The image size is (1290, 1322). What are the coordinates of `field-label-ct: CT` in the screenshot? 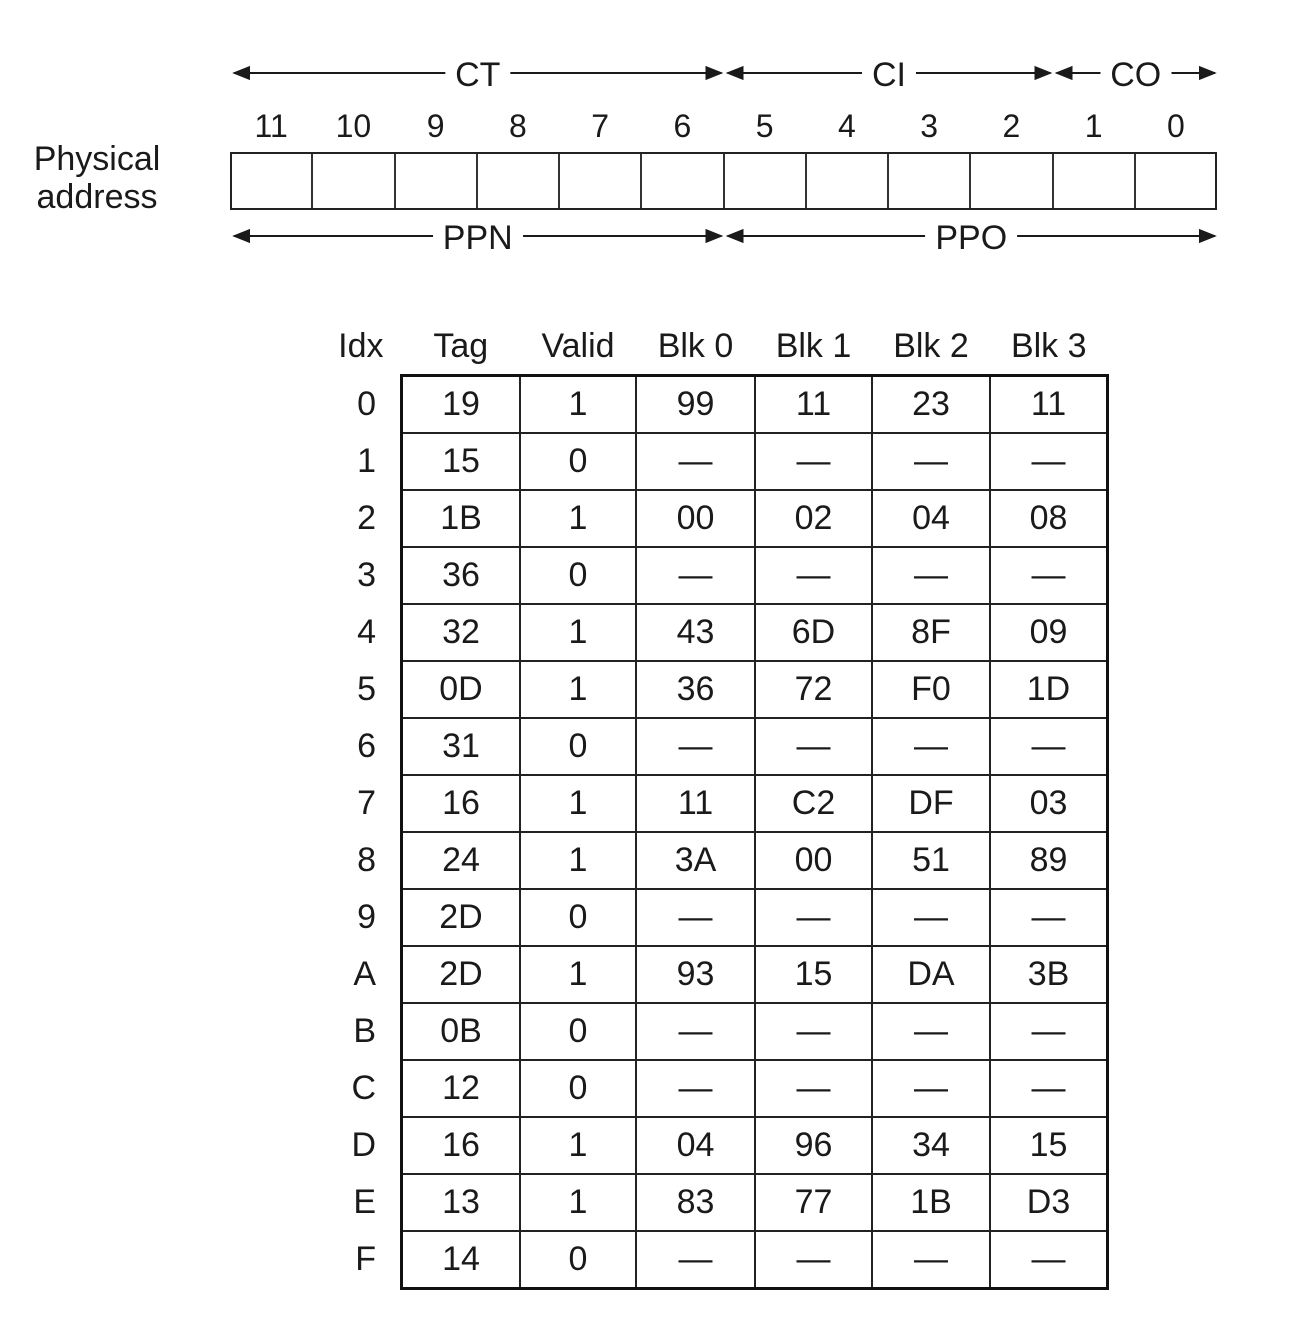 It's located at (478, 75).